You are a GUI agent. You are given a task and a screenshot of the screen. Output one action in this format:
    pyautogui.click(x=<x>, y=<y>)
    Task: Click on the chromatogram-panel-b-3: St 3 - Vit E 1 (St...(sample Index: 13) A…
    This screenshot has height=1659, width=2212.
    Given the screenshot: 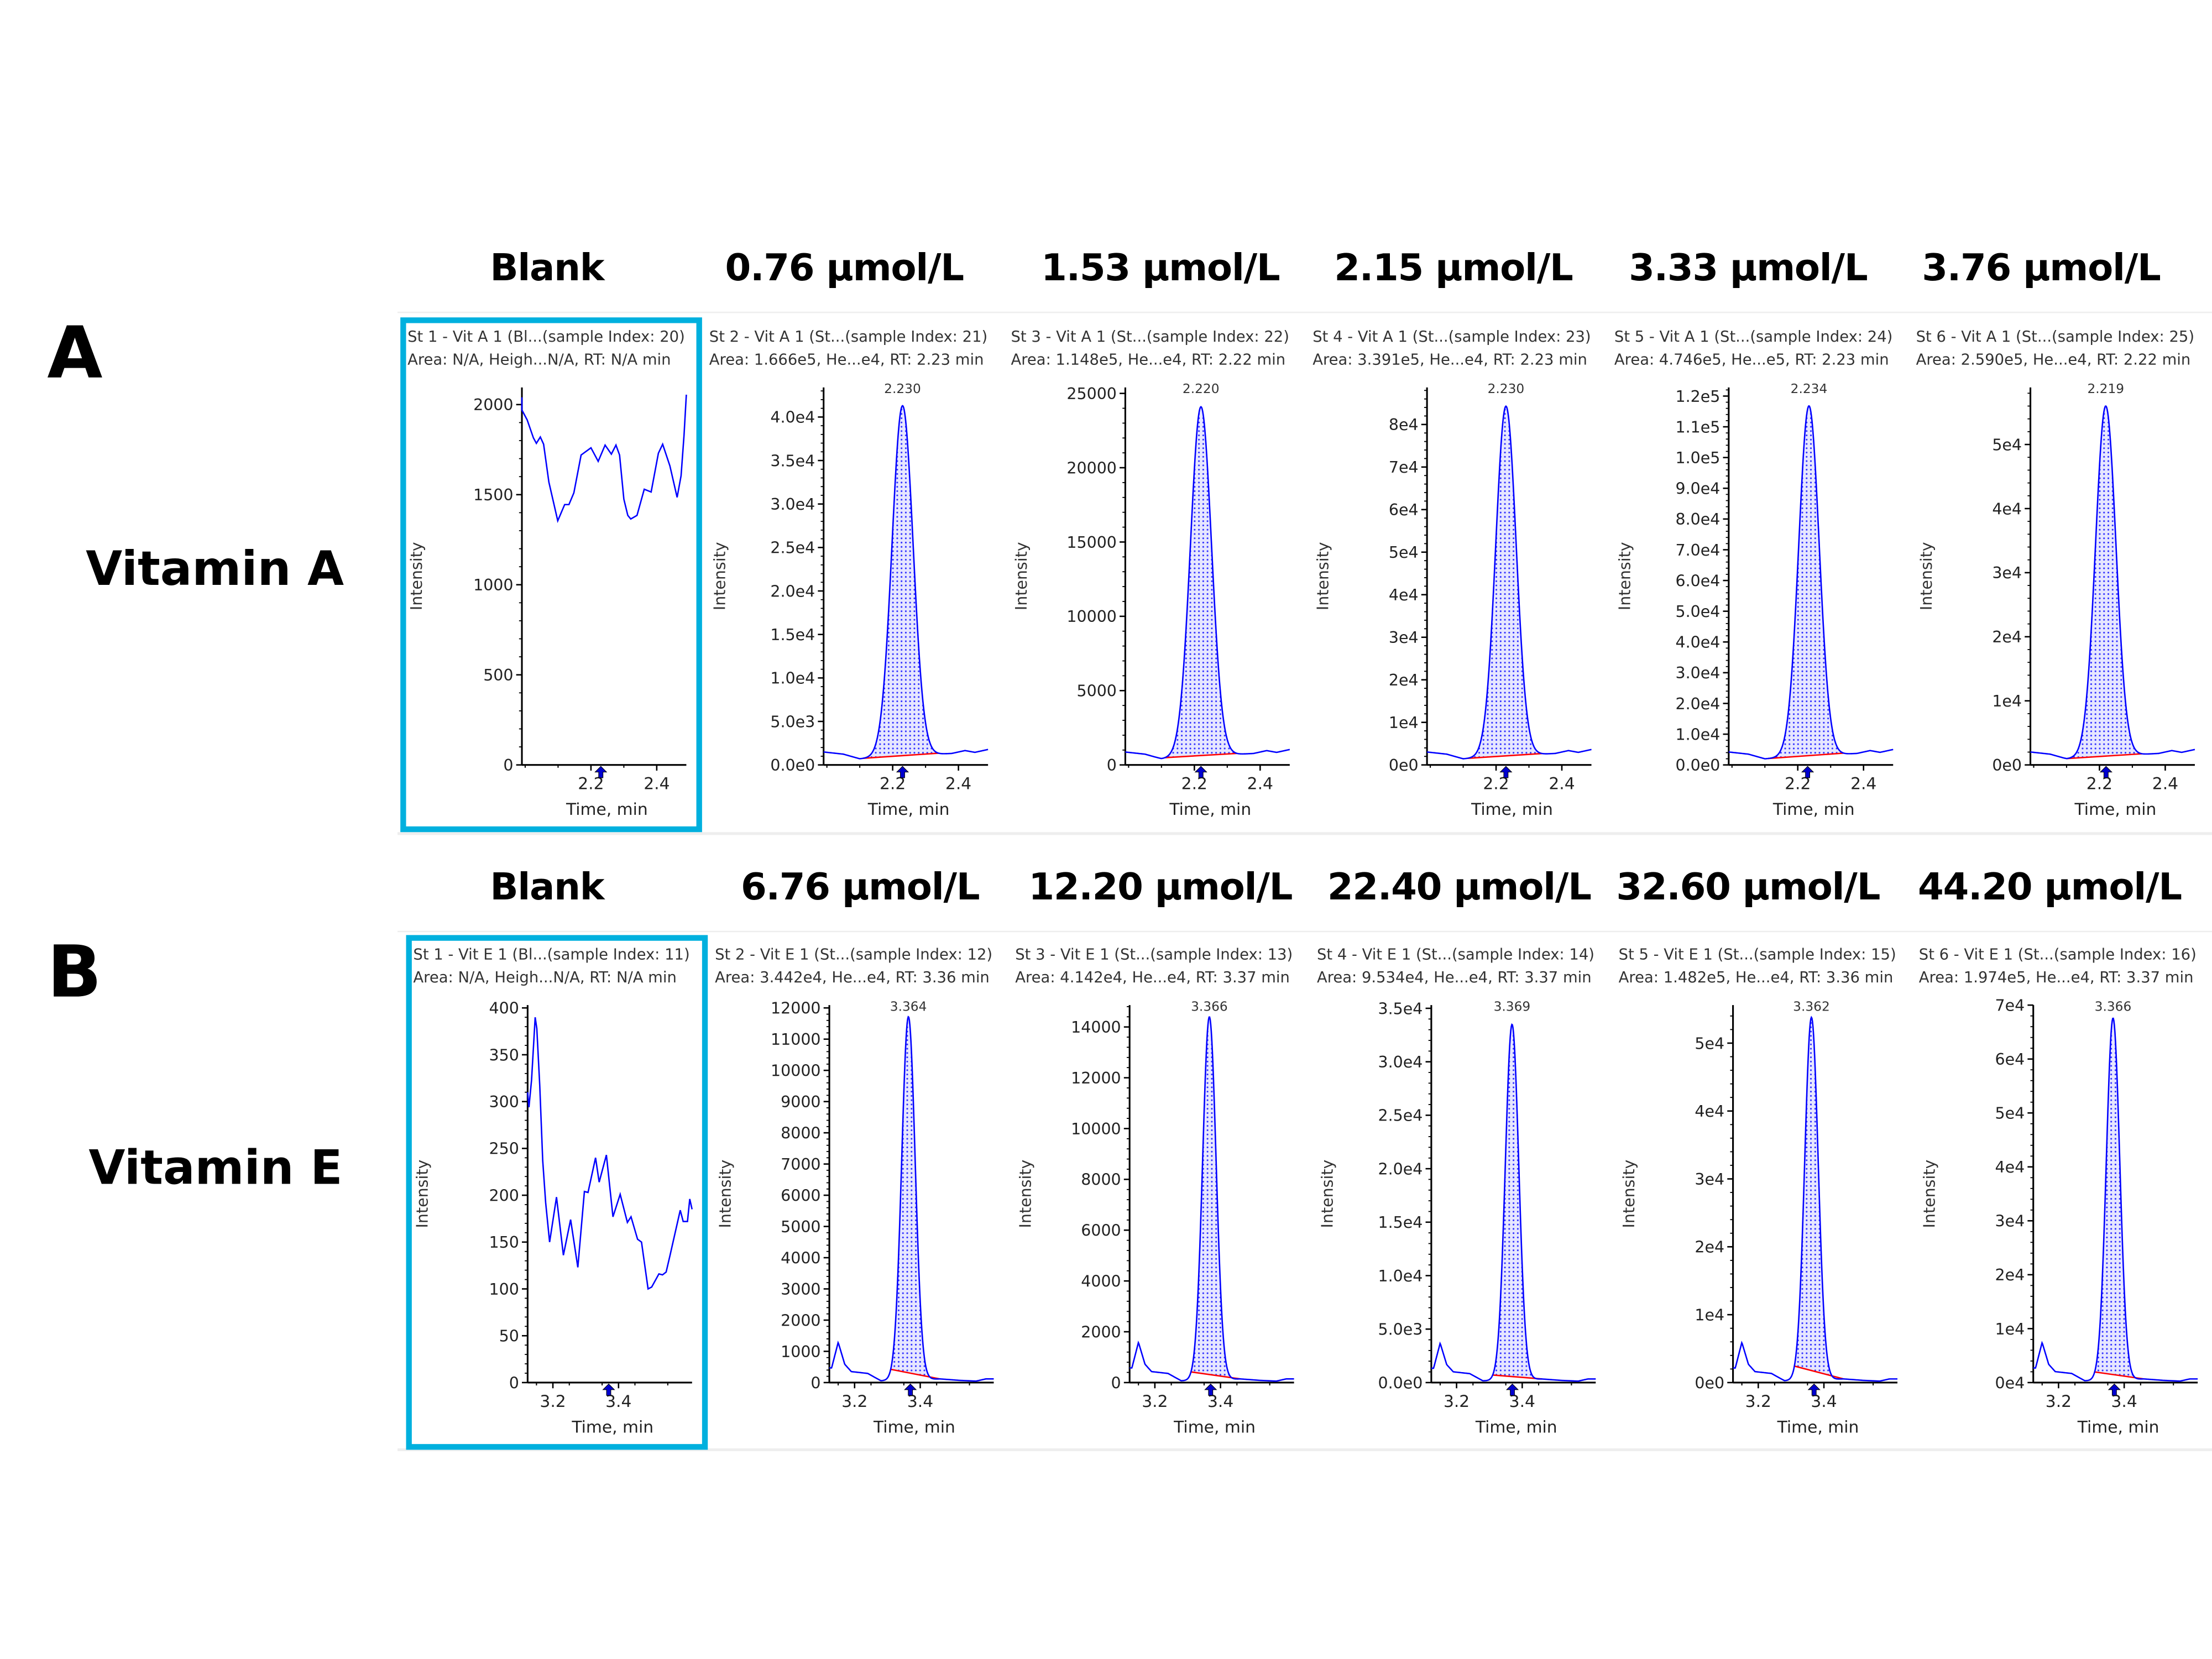 What is the action you would take?
    pyautogui.click(x=1159, y=1192)
    